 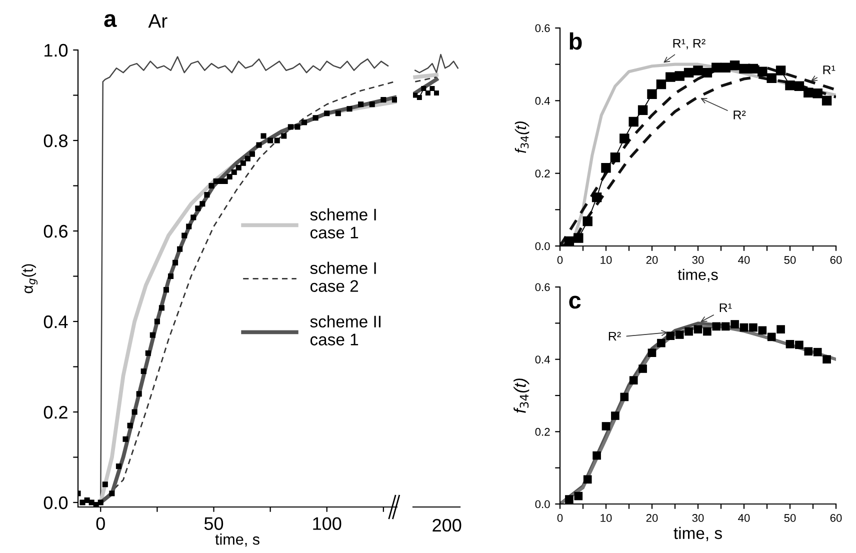 What do you see at coordinates (698, 534) in the screenshot?
I see `x-axis-title: time, s` at bounding box center [698, 534].